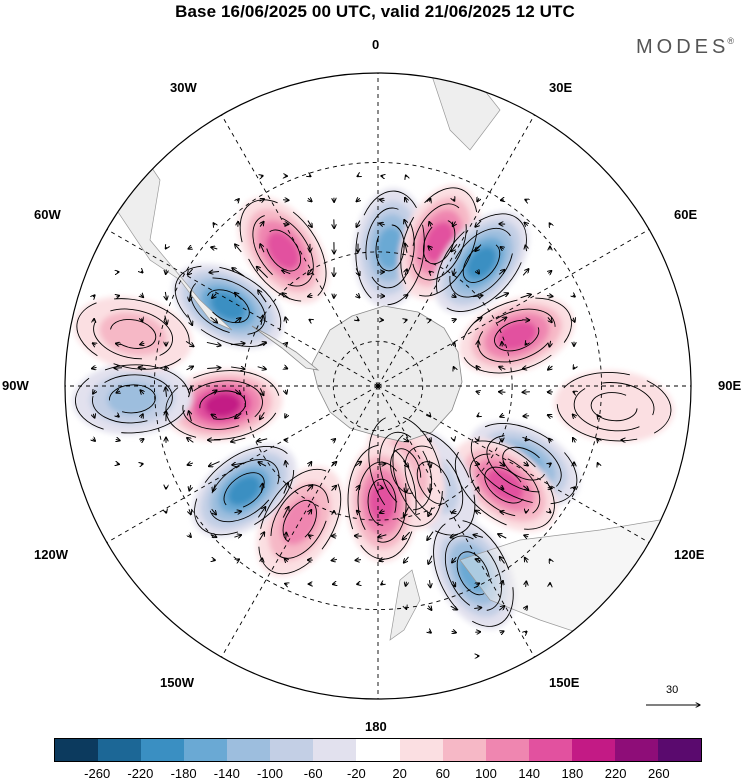 This screenshot has height=783, width=750. I want to click on lon-label-60e: 60E, so click(686, 214).